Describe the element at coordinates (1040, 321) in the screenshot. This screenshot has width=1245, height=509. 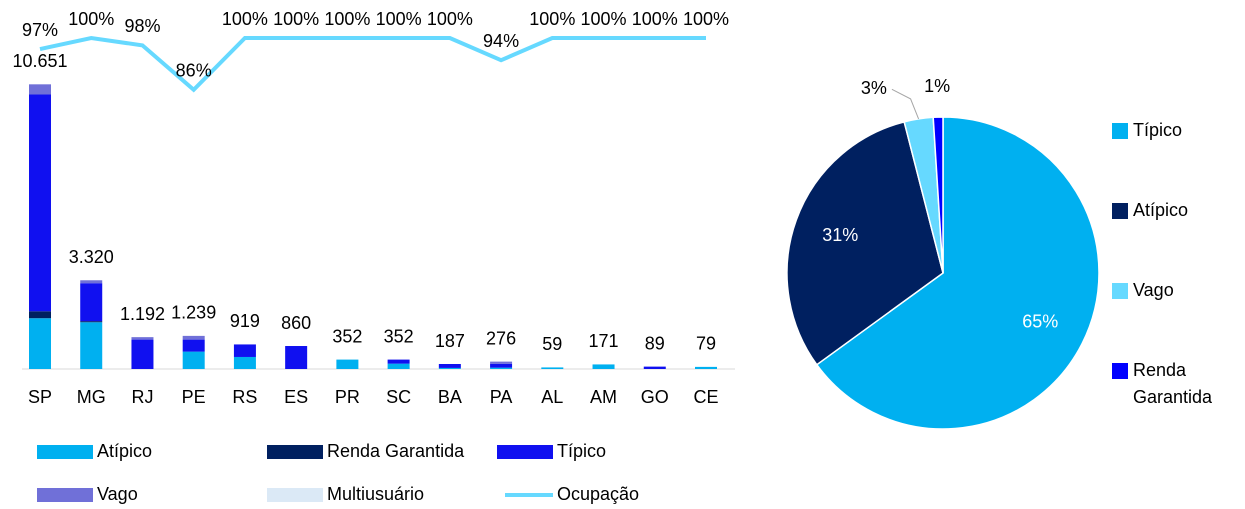
I see `data-label: 65%` at that location.